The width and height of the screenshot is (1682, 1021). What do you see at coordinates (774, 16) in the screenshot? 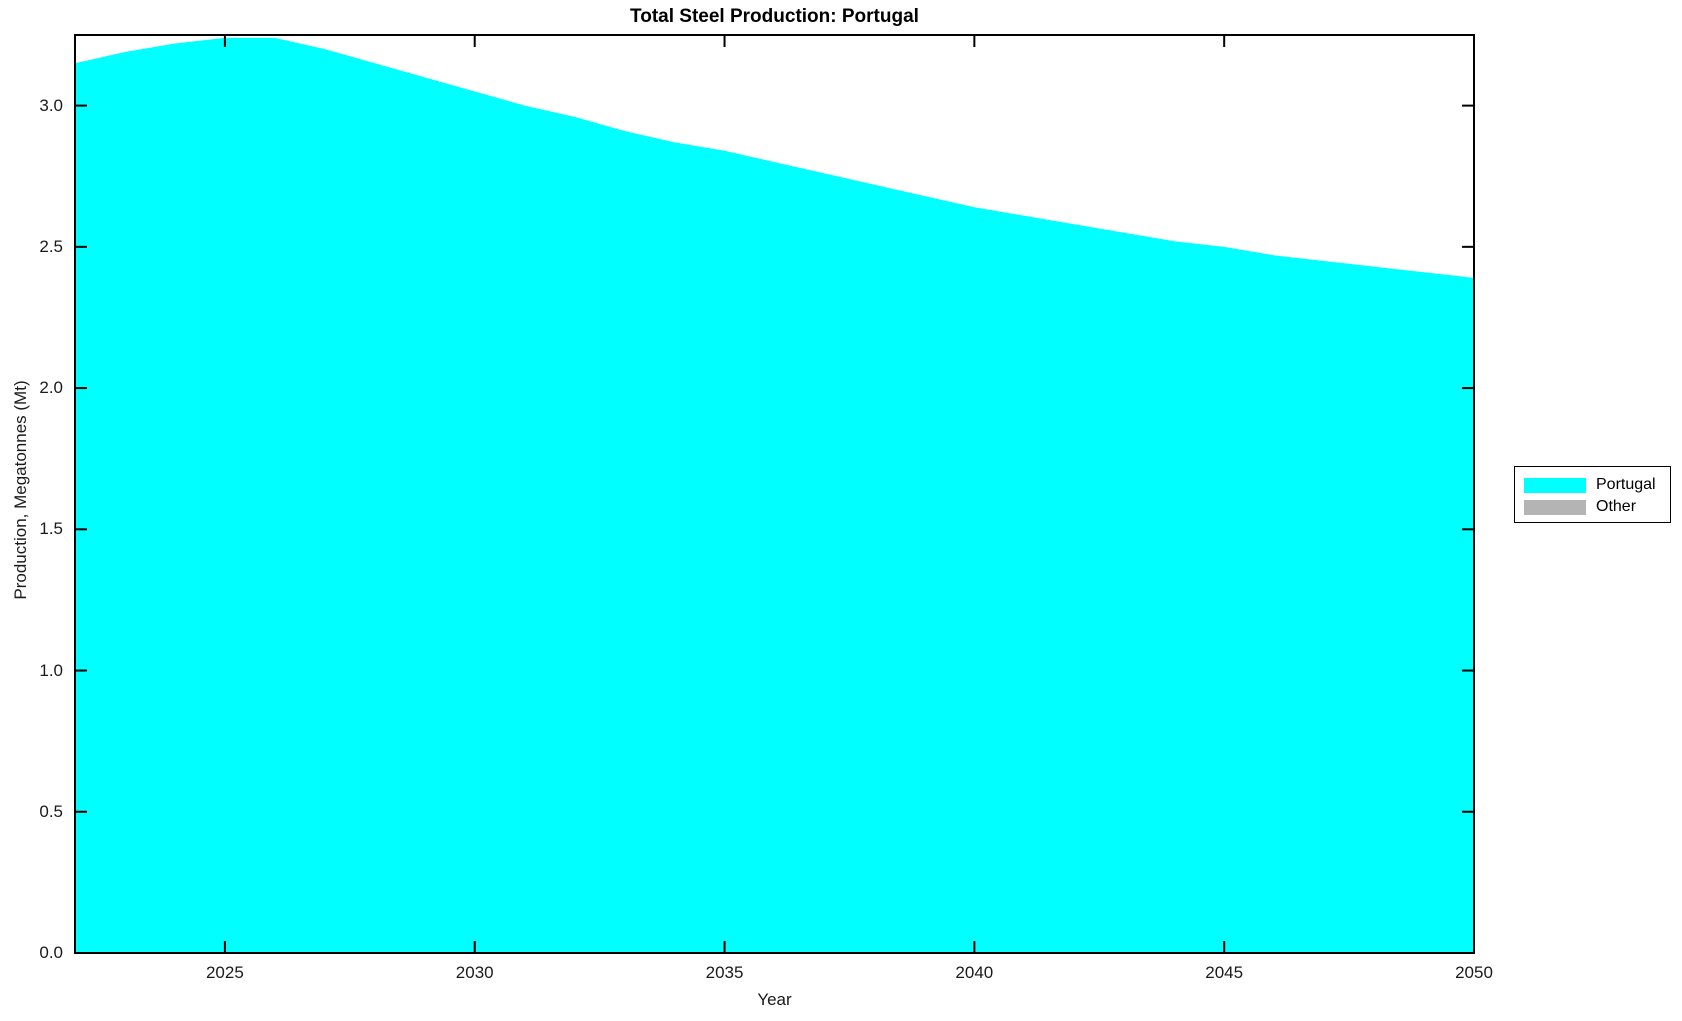
I see `chart-title: Total Steel Production: Portugal` at bounding box center [774, 16].